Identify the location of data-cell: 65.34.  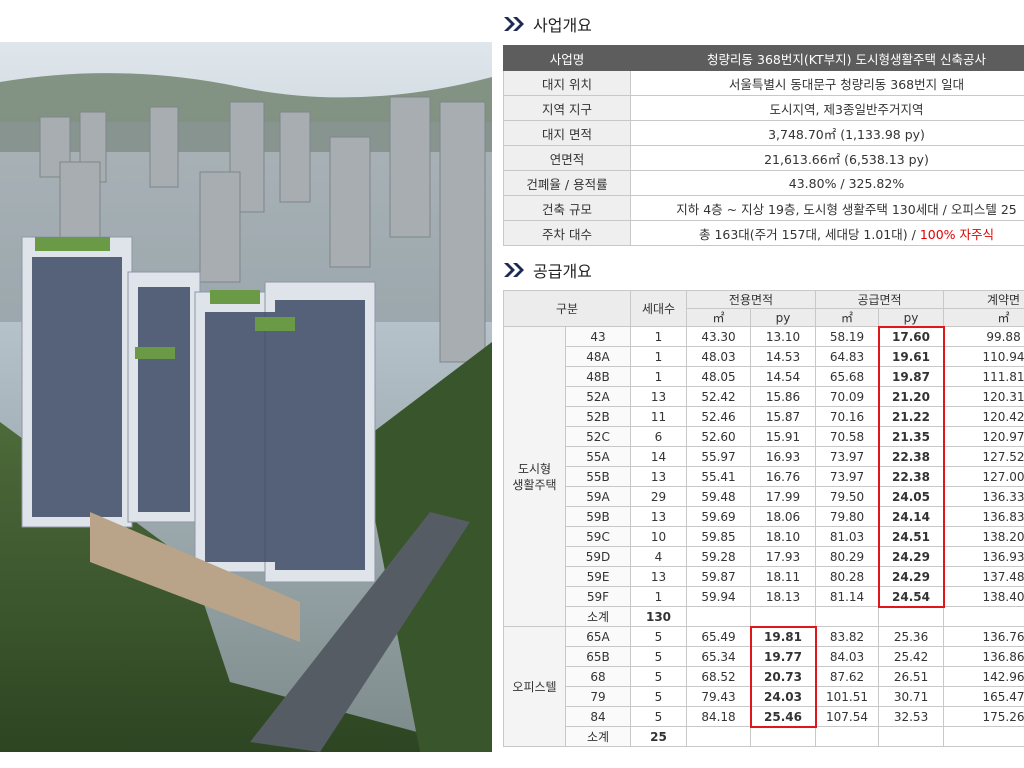
(718, 656).